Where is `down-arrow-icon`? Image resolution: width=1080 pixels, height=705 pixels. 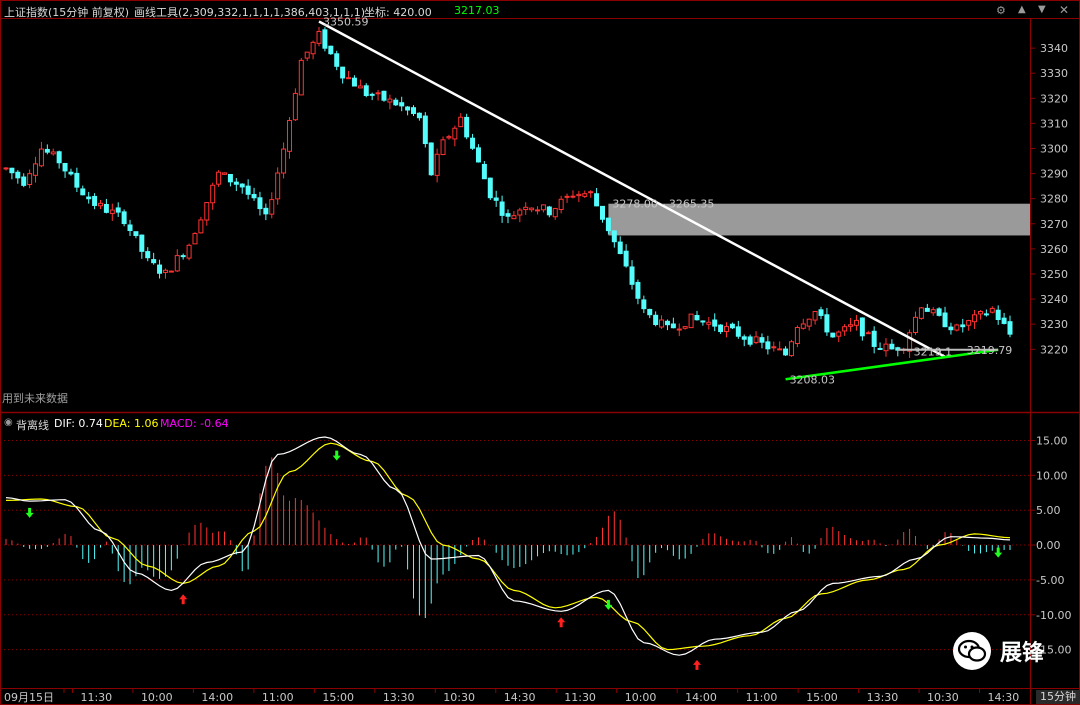 down-arrow-icon is located at coordinates (998, 552).